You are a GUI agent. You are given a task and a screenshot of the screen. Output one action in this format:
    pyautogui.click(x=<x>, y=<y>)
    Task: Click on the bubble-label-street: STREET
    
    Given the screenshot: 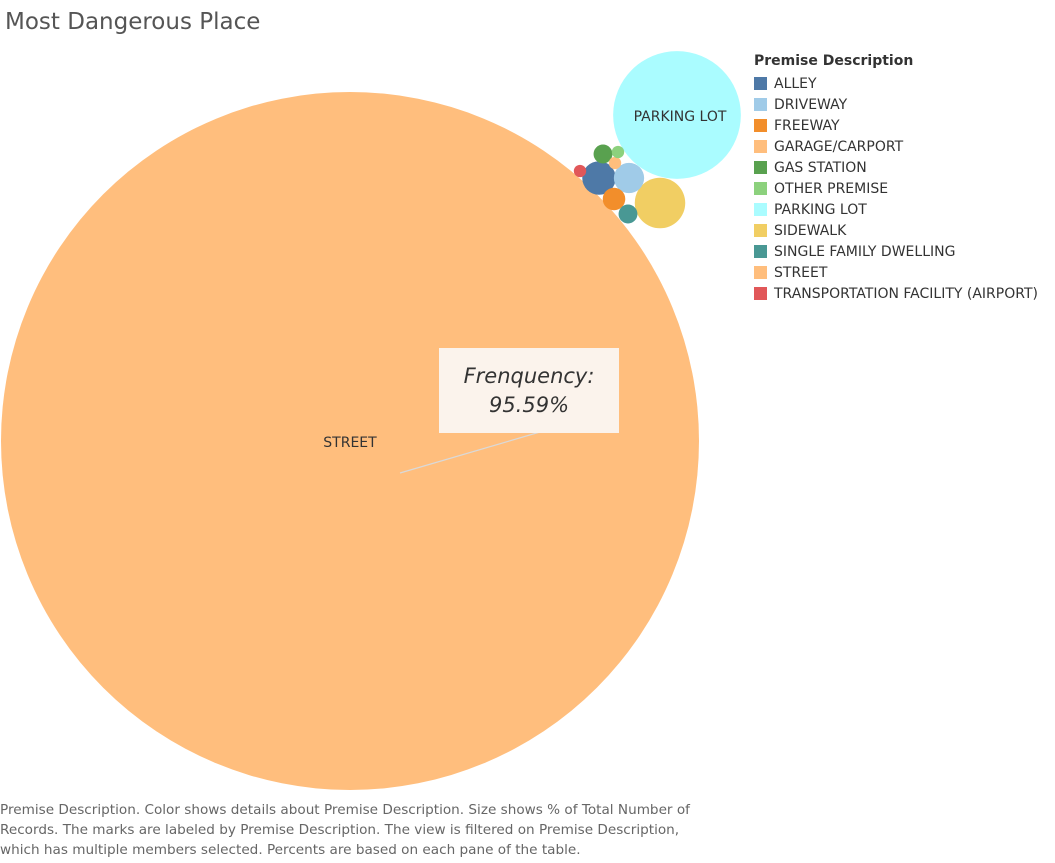 What is the action you would take?
    pyautogui.click(x=350, y=443)
    